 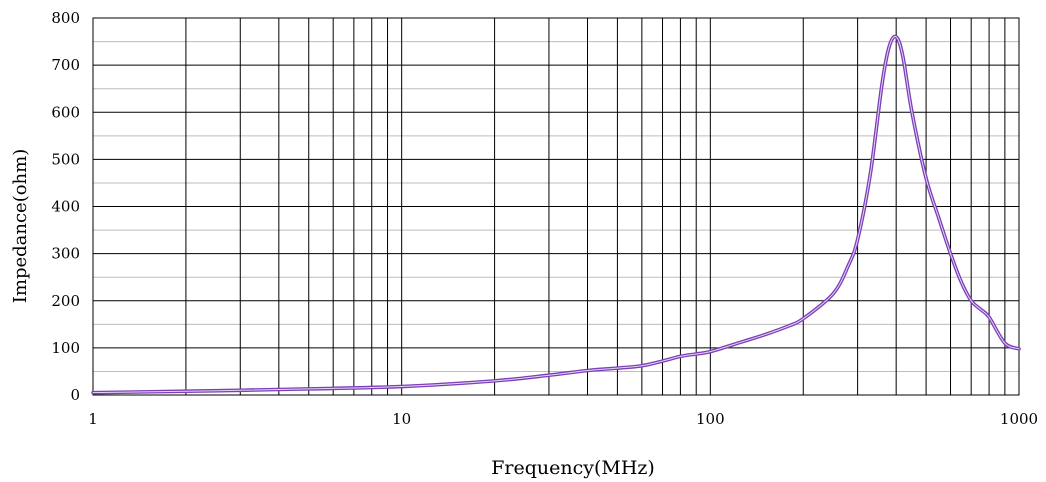 I want to click on y-axis-title: Impedance(ohm), so click(x=20, y=226).